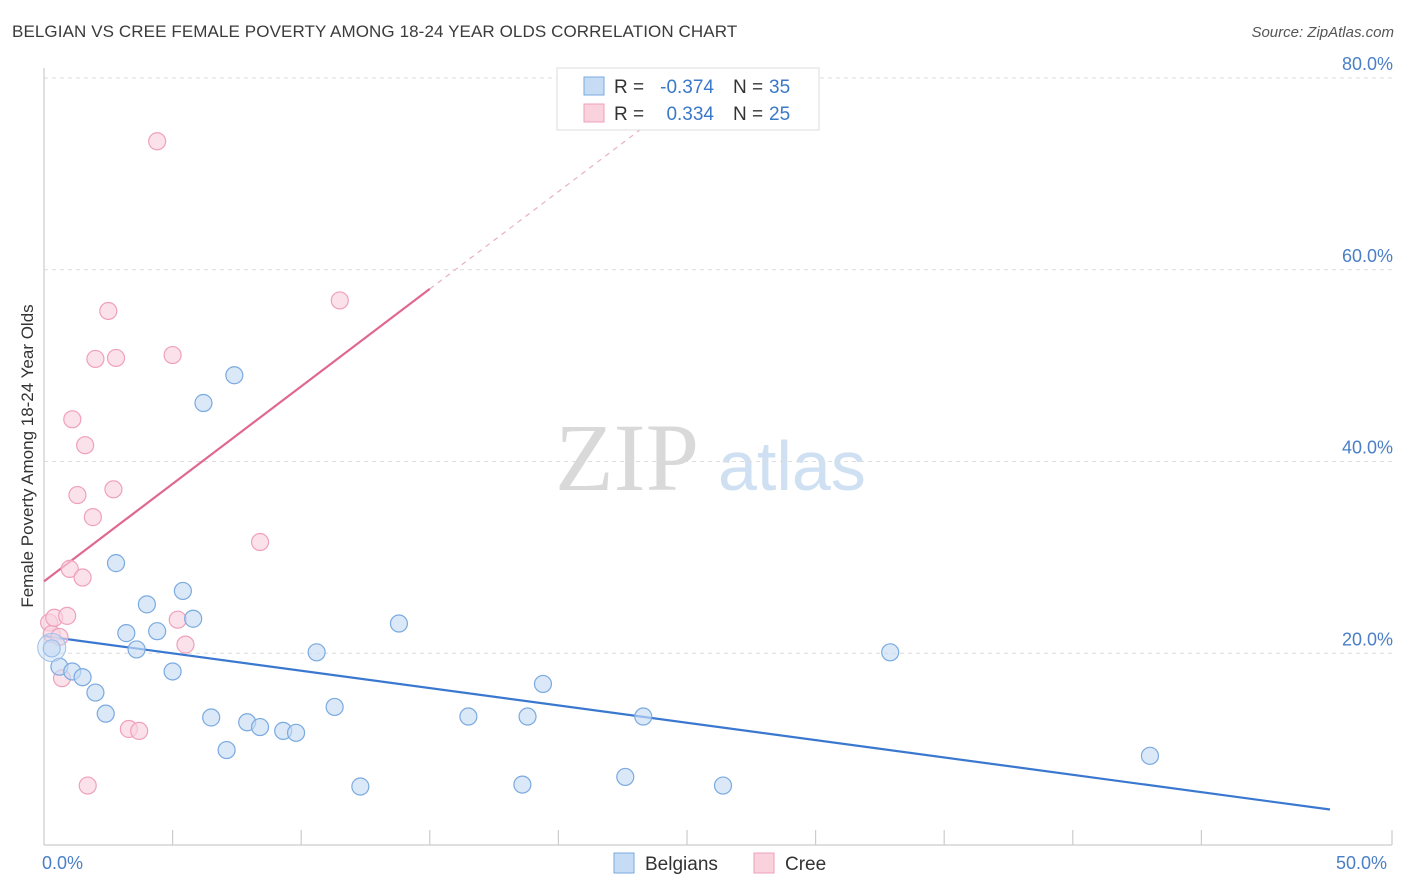 This screenshot has height=892, width=1406. I want to click on bottom-legend-label-cree: Cree, so click(805, 864).